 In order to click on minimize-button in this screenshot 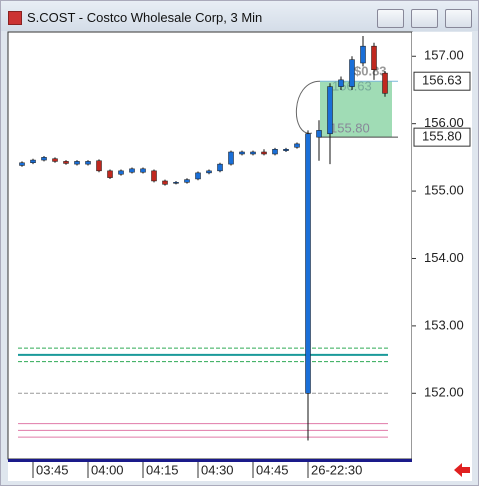, I will do `click(390, 18)`.